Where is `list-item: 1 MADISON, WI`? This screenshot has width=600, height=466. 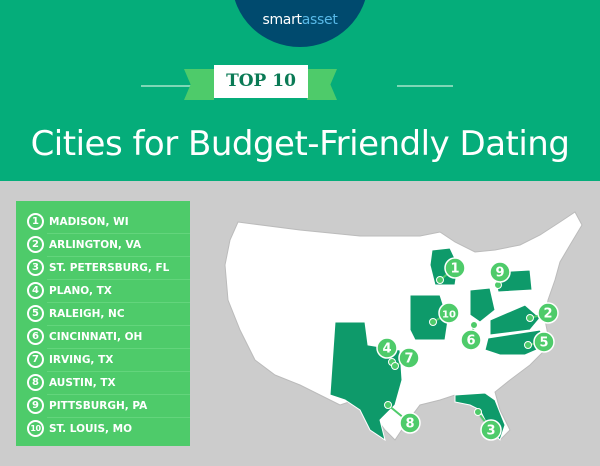 list-item: 1 MADISON, WI is located at coordinates (108, 222).